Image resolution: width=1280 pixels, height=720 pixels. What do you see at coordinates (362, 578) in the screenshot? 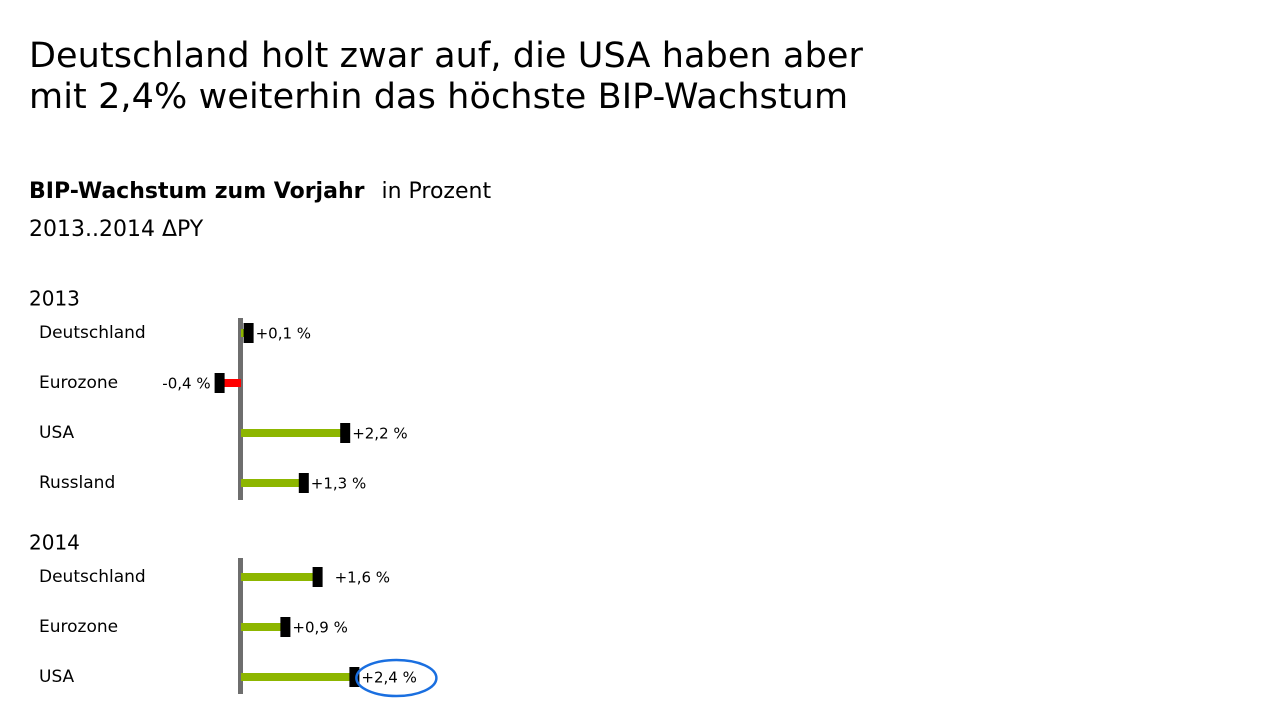
I see `value-label-2014-deutschland: +1,6 %` at bounding box center [362, 578].